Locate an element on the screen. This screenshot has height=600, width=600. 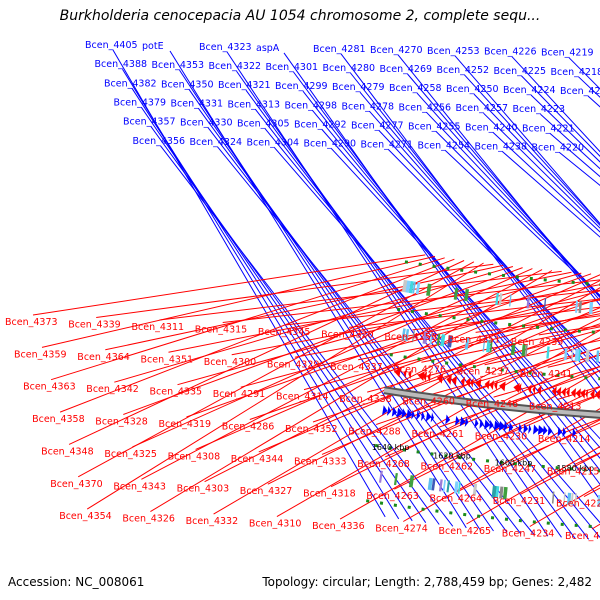
reverse-gene-label: Bcen_4327 is located at coordinates (266, 491).